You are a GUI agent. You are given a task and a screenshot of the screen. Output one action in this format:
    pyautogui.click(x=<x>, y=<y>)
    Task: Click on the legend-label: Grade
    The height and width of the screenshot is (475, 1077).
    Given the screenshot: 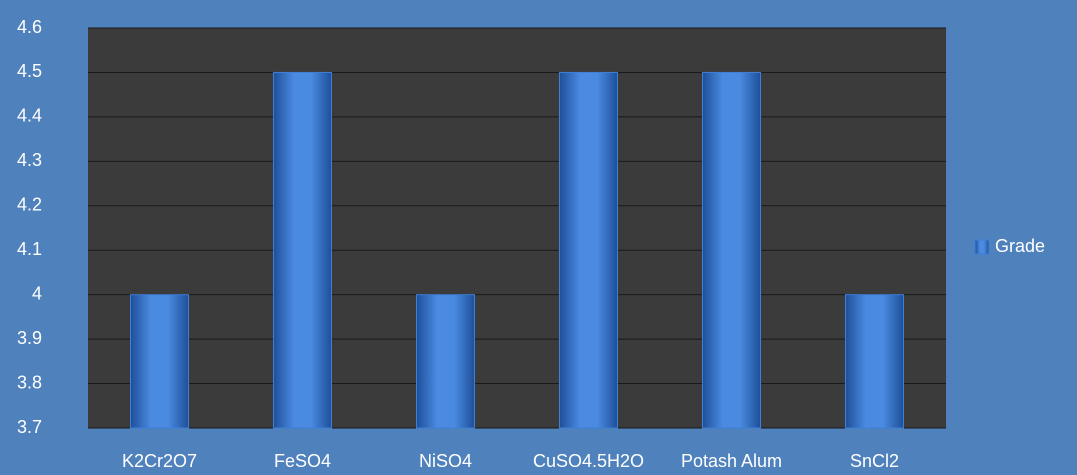 What is the action you would take?
    pyautogui.click(x=1020, y=246)
    